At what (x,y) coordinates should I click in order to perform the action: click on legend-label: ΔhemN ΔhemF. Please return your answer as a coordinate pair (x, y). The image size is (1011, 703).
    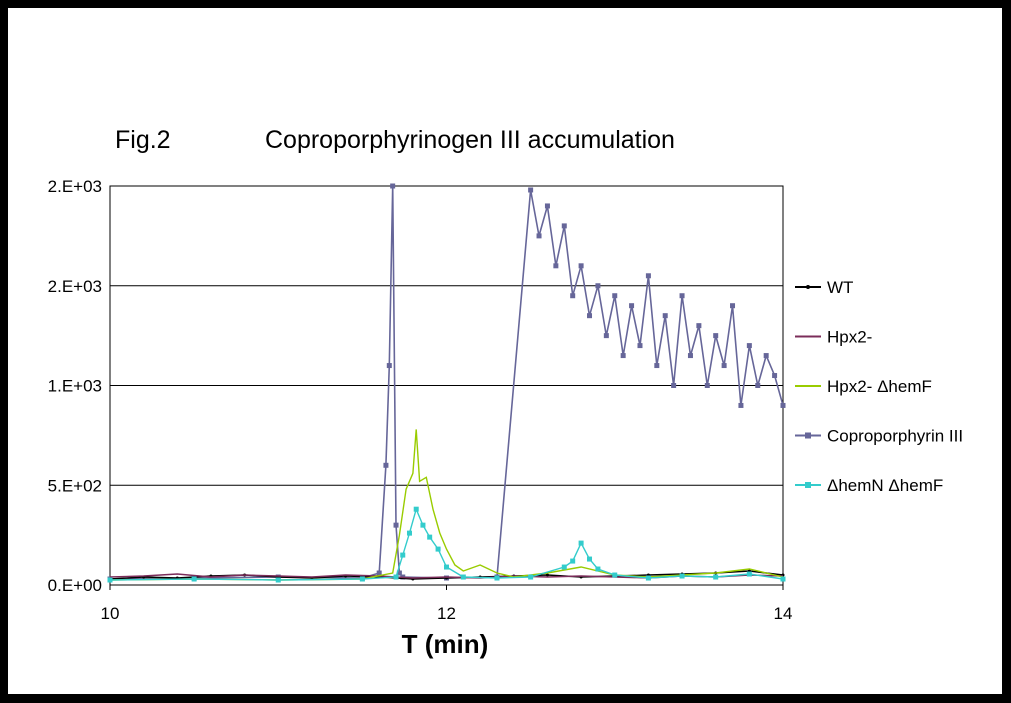
    Looking at the image, I should click on (885, 485).